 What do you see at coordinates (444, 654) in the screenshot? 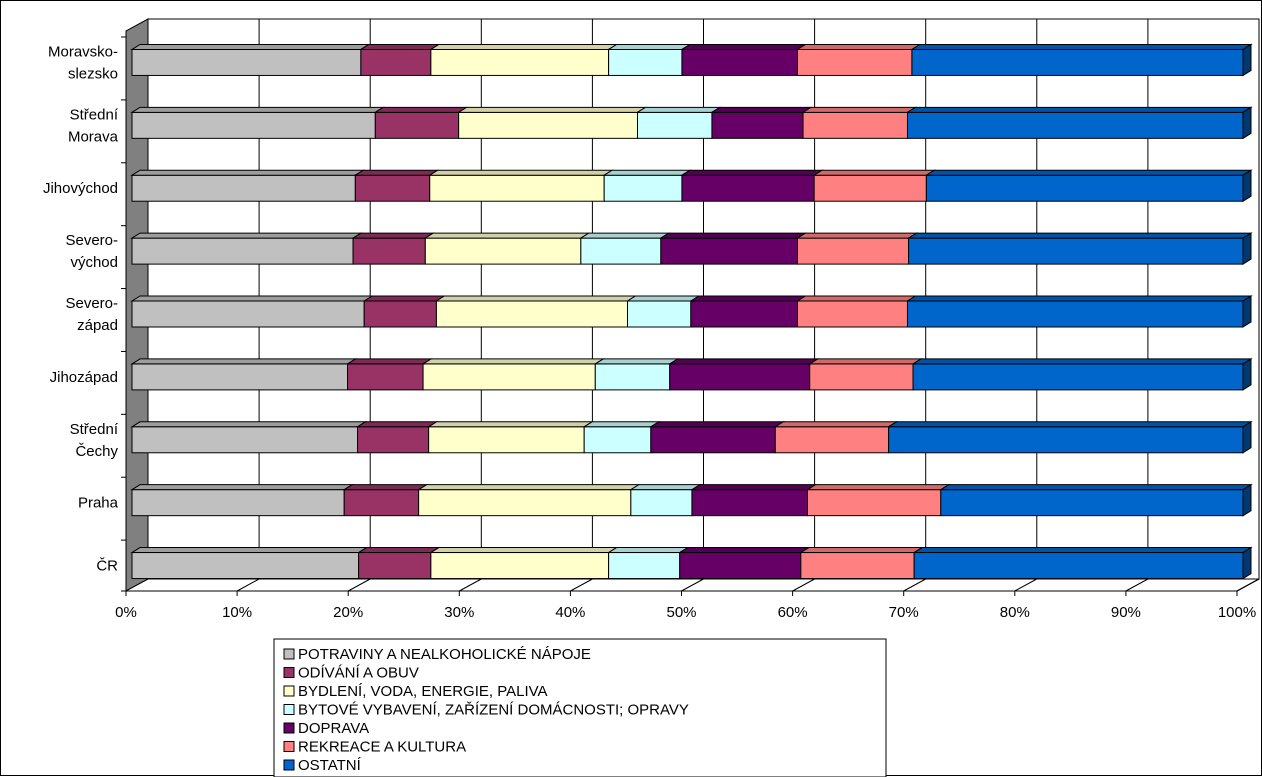
I see `legend-label: POTRAVINY A NEALKOHOLICKÉ NÁPOJE` at bounding box center [444, 654].